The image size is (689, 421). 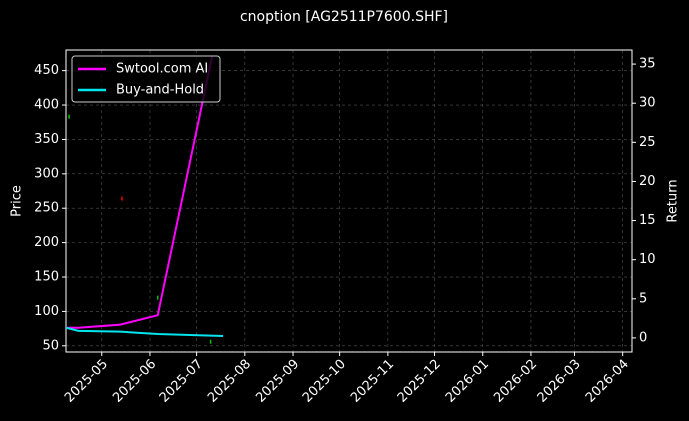 What do you see at coordinates (647, 259) in the screenshot?
I see `y2-tick-label: 10` at bounding box center [647, 259].